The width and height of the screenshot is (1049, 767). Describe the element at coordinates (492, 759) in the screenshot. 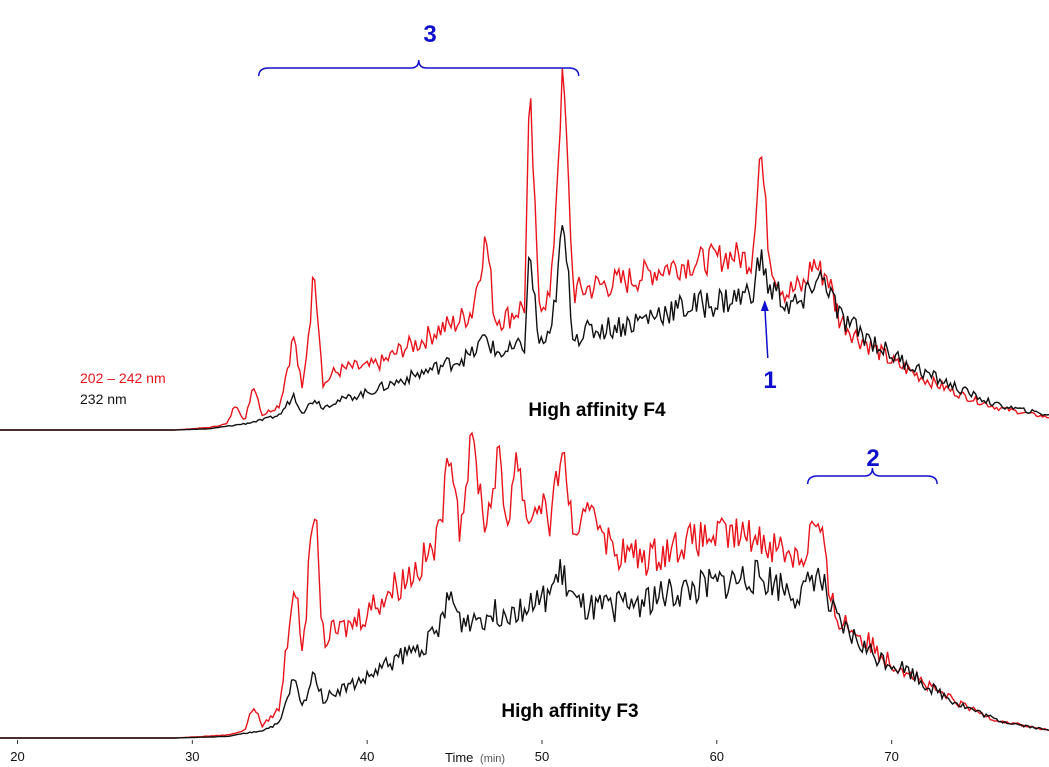

I see `x-axis-unit: (min)` at that location.